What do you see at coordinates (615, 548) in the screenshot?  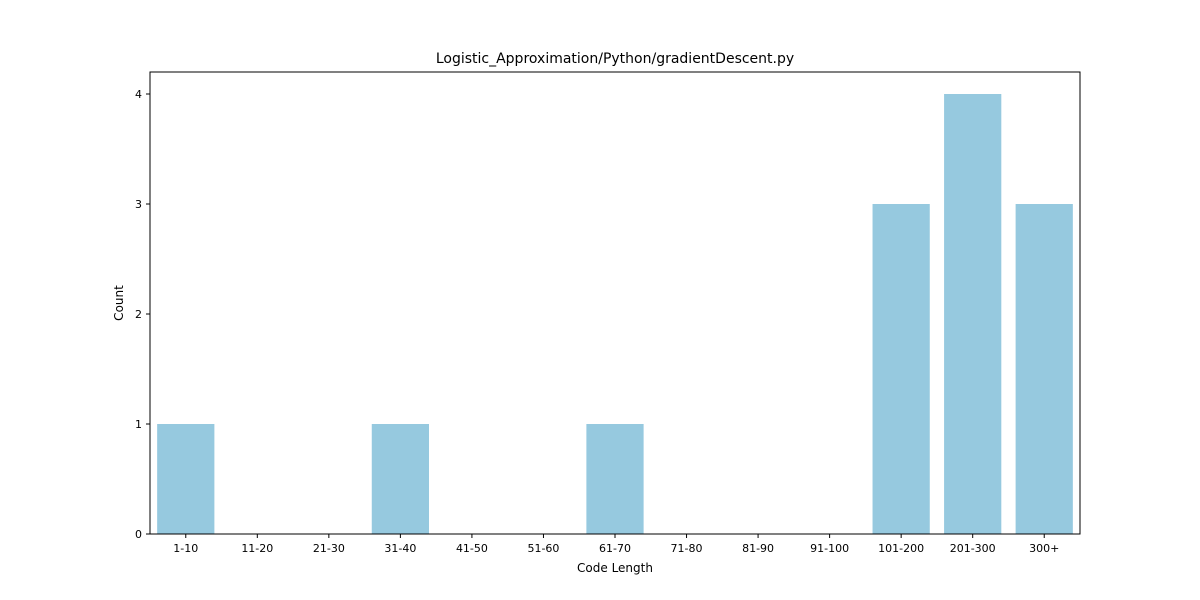 I see `x-tick-label: 61-70` at bounding box center [615, 548].